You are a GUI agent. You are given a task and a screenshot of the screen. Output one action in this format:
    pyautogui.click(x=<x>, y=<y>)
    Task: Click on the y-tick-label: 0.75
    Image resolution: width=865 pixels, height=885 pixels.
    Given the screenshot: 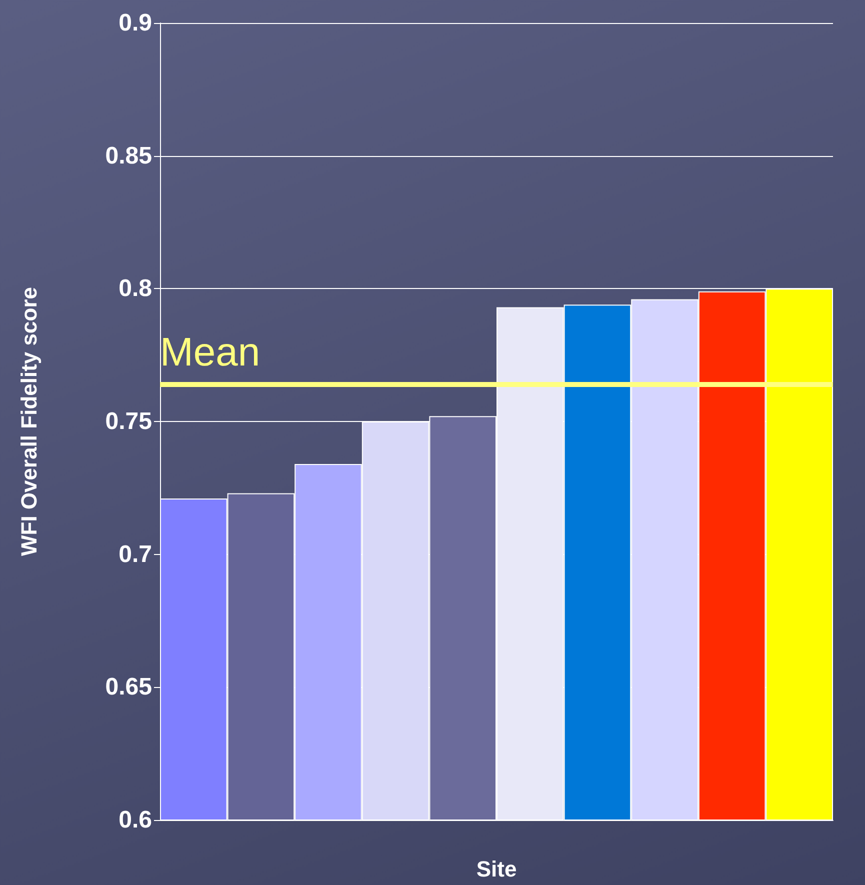 What is the action you would take?
    pyautogui.click(x=128, y=421)
    